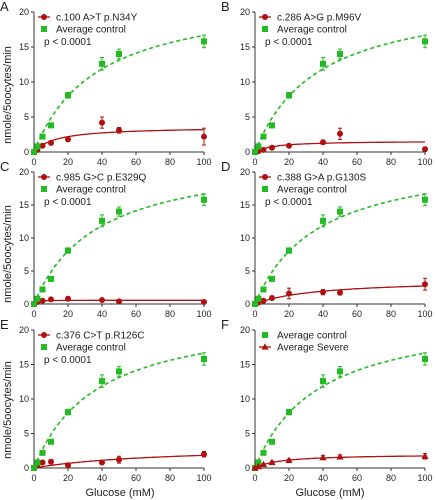 Image resolution: width=436 pixels, height=500 pixels. I want to click on legend-label: c.376 C>T p.R126C, so click(100, 336).